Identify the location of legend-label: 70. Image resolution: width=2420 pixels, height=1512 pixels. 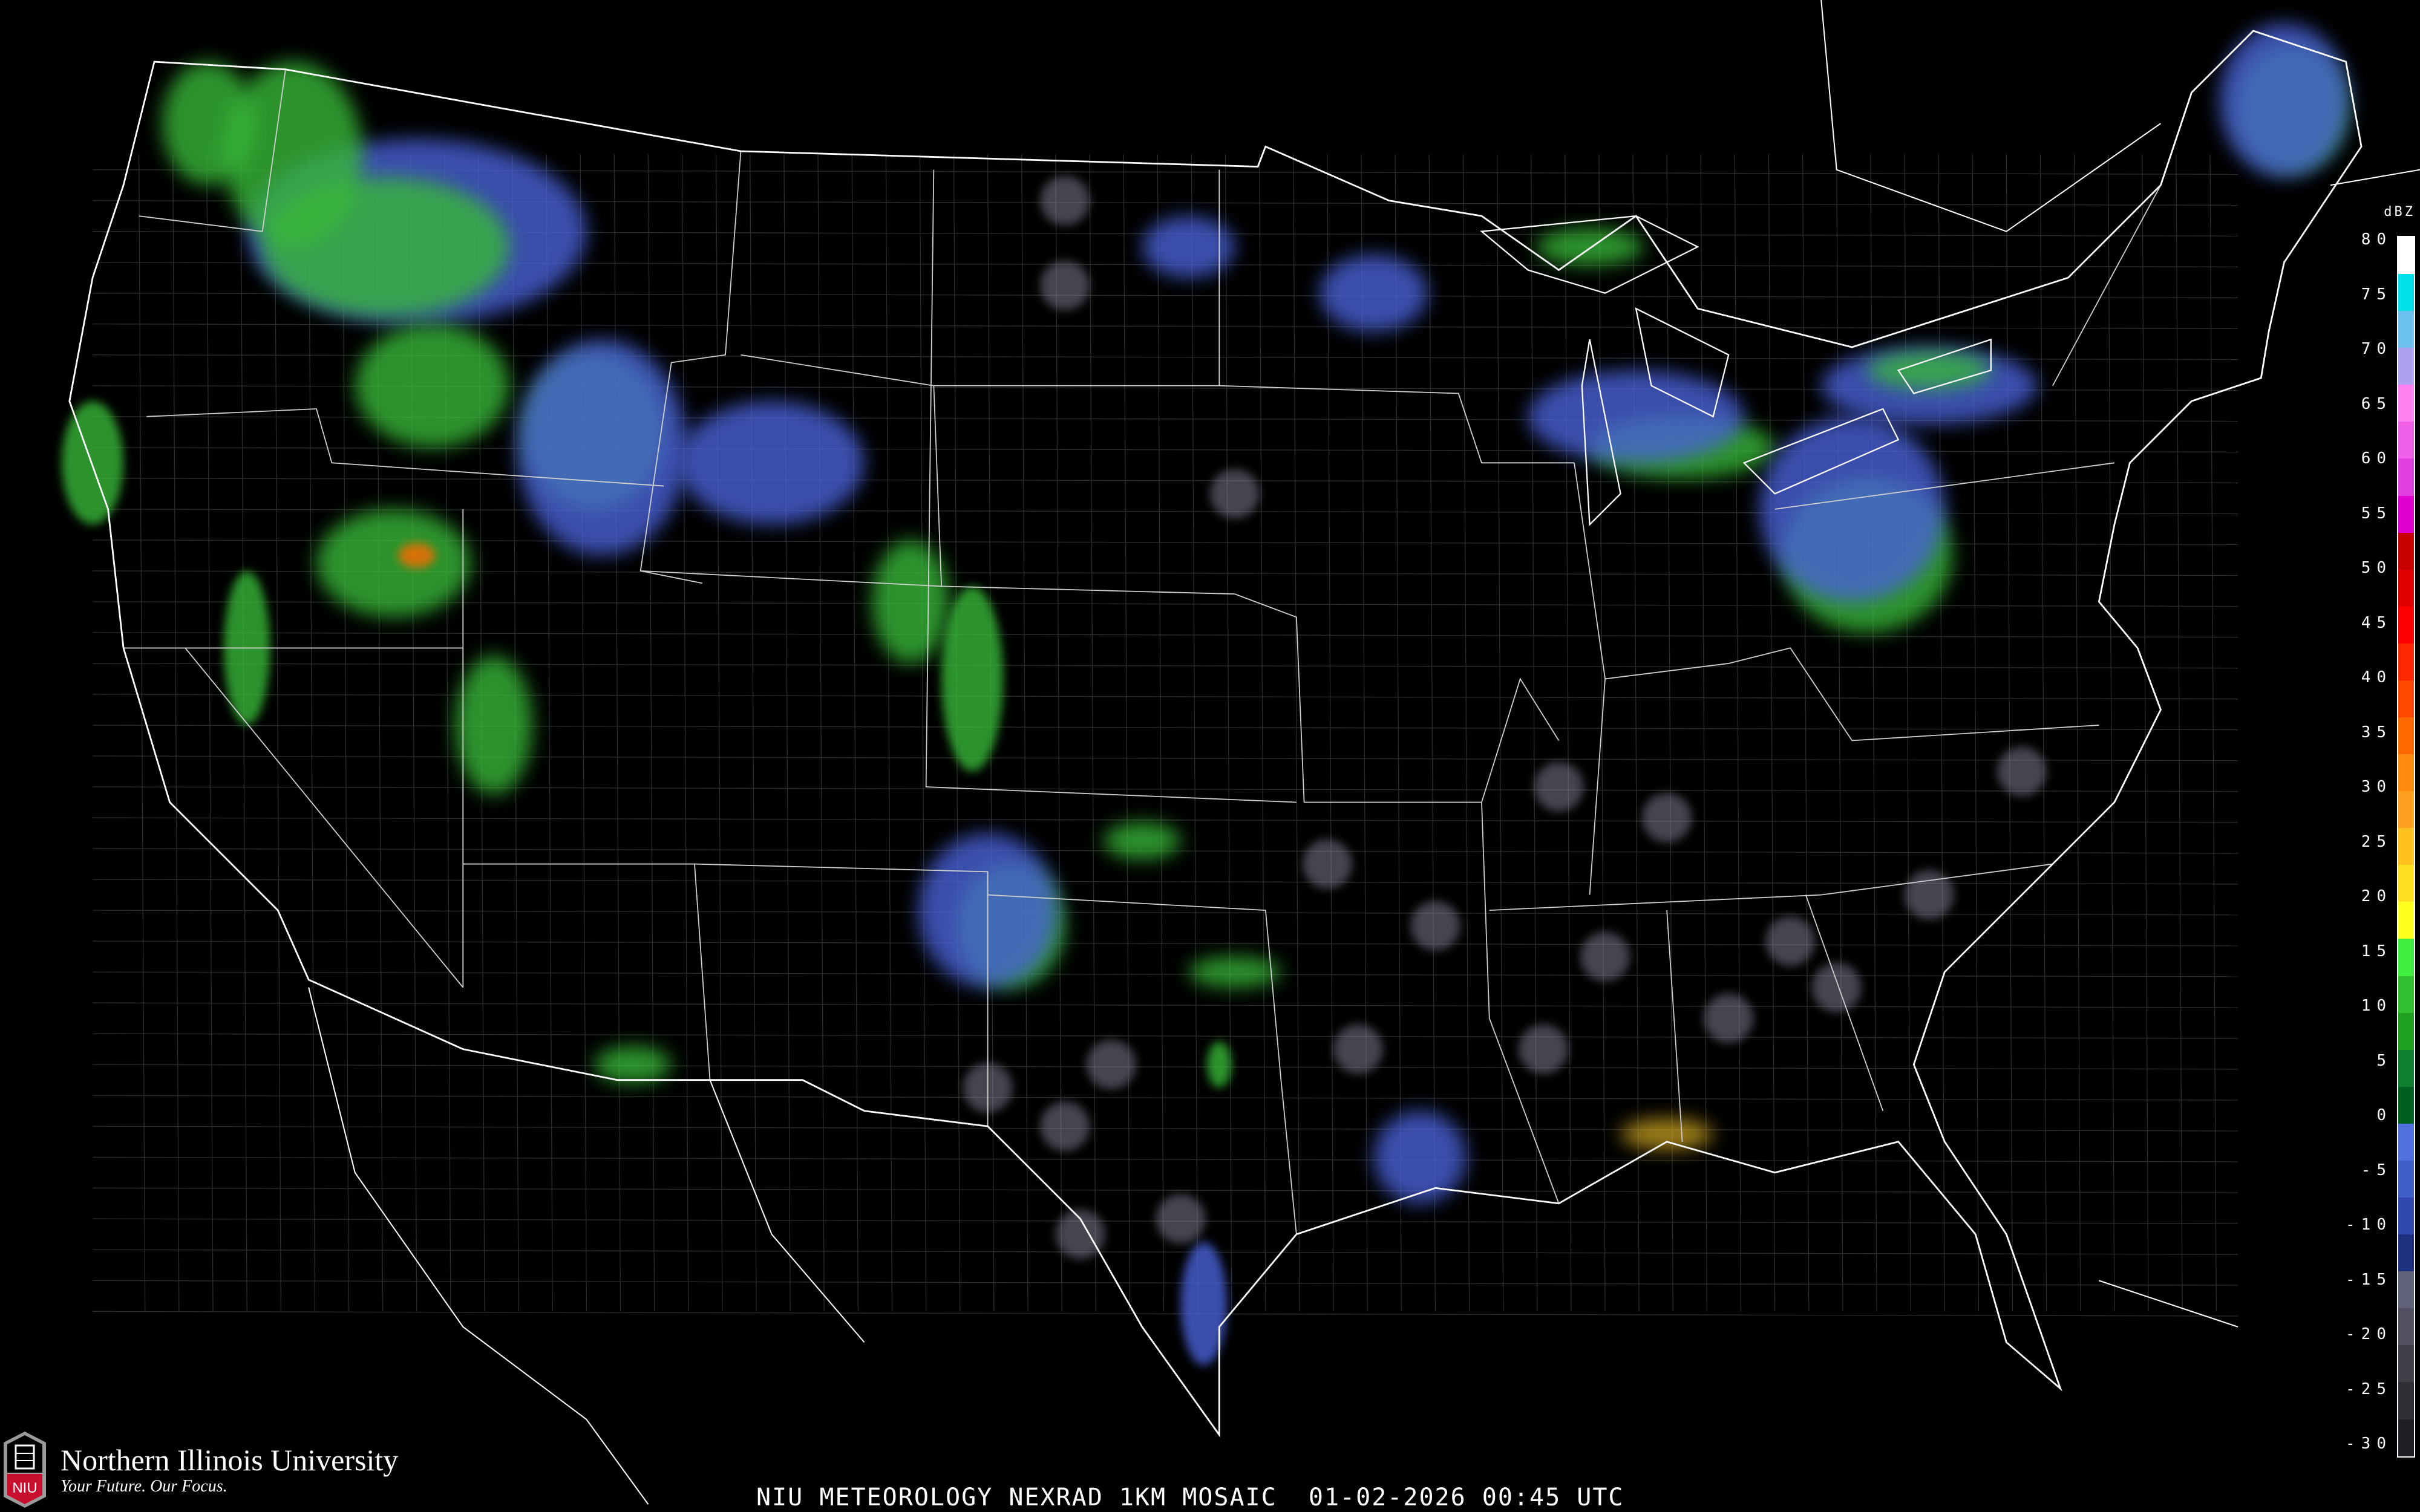
(2376, 349).